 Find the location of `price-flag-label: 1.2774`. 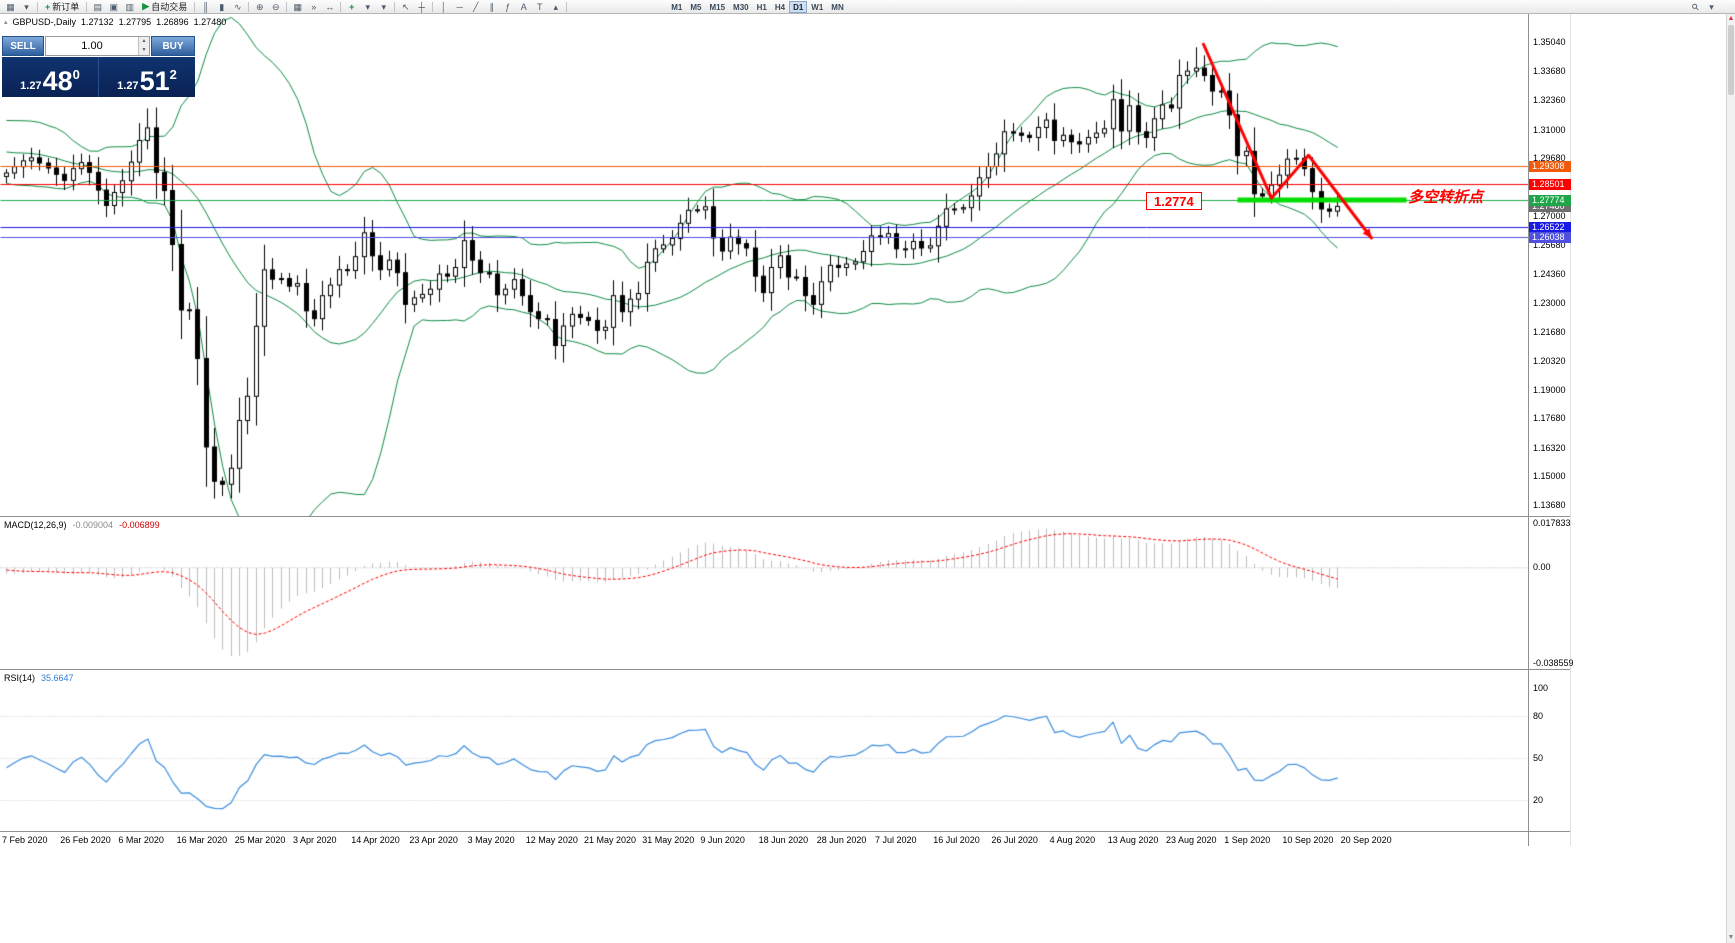

price-flag-label: 1.2774 is located at coordinates (1174, 201).